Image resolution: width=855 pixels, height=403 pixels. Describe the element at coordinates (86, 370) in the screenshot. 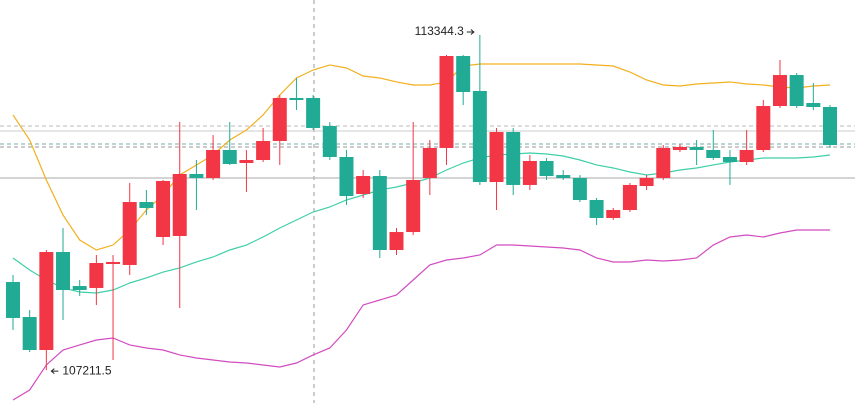

I see `low-label: 107211.5` at that location.